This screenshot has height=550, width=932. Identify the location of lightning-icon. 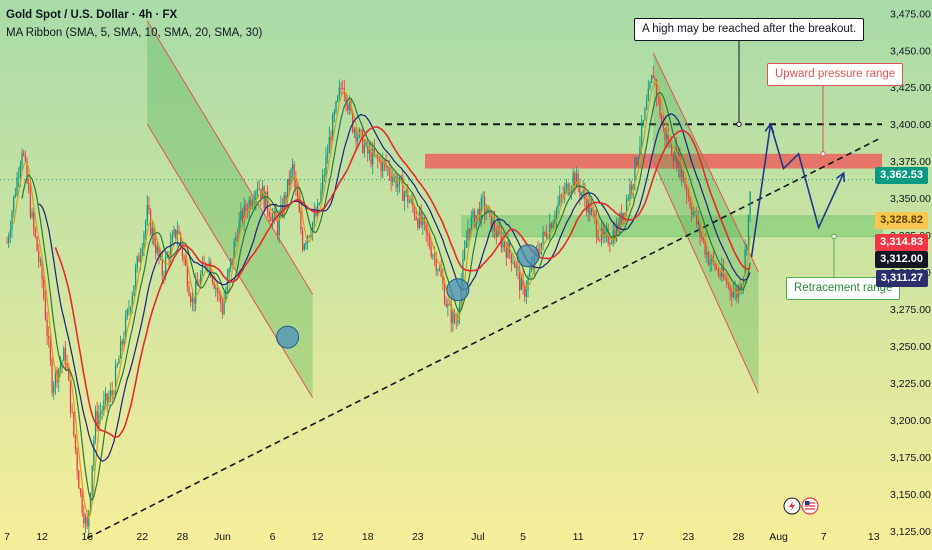
(792, 506).